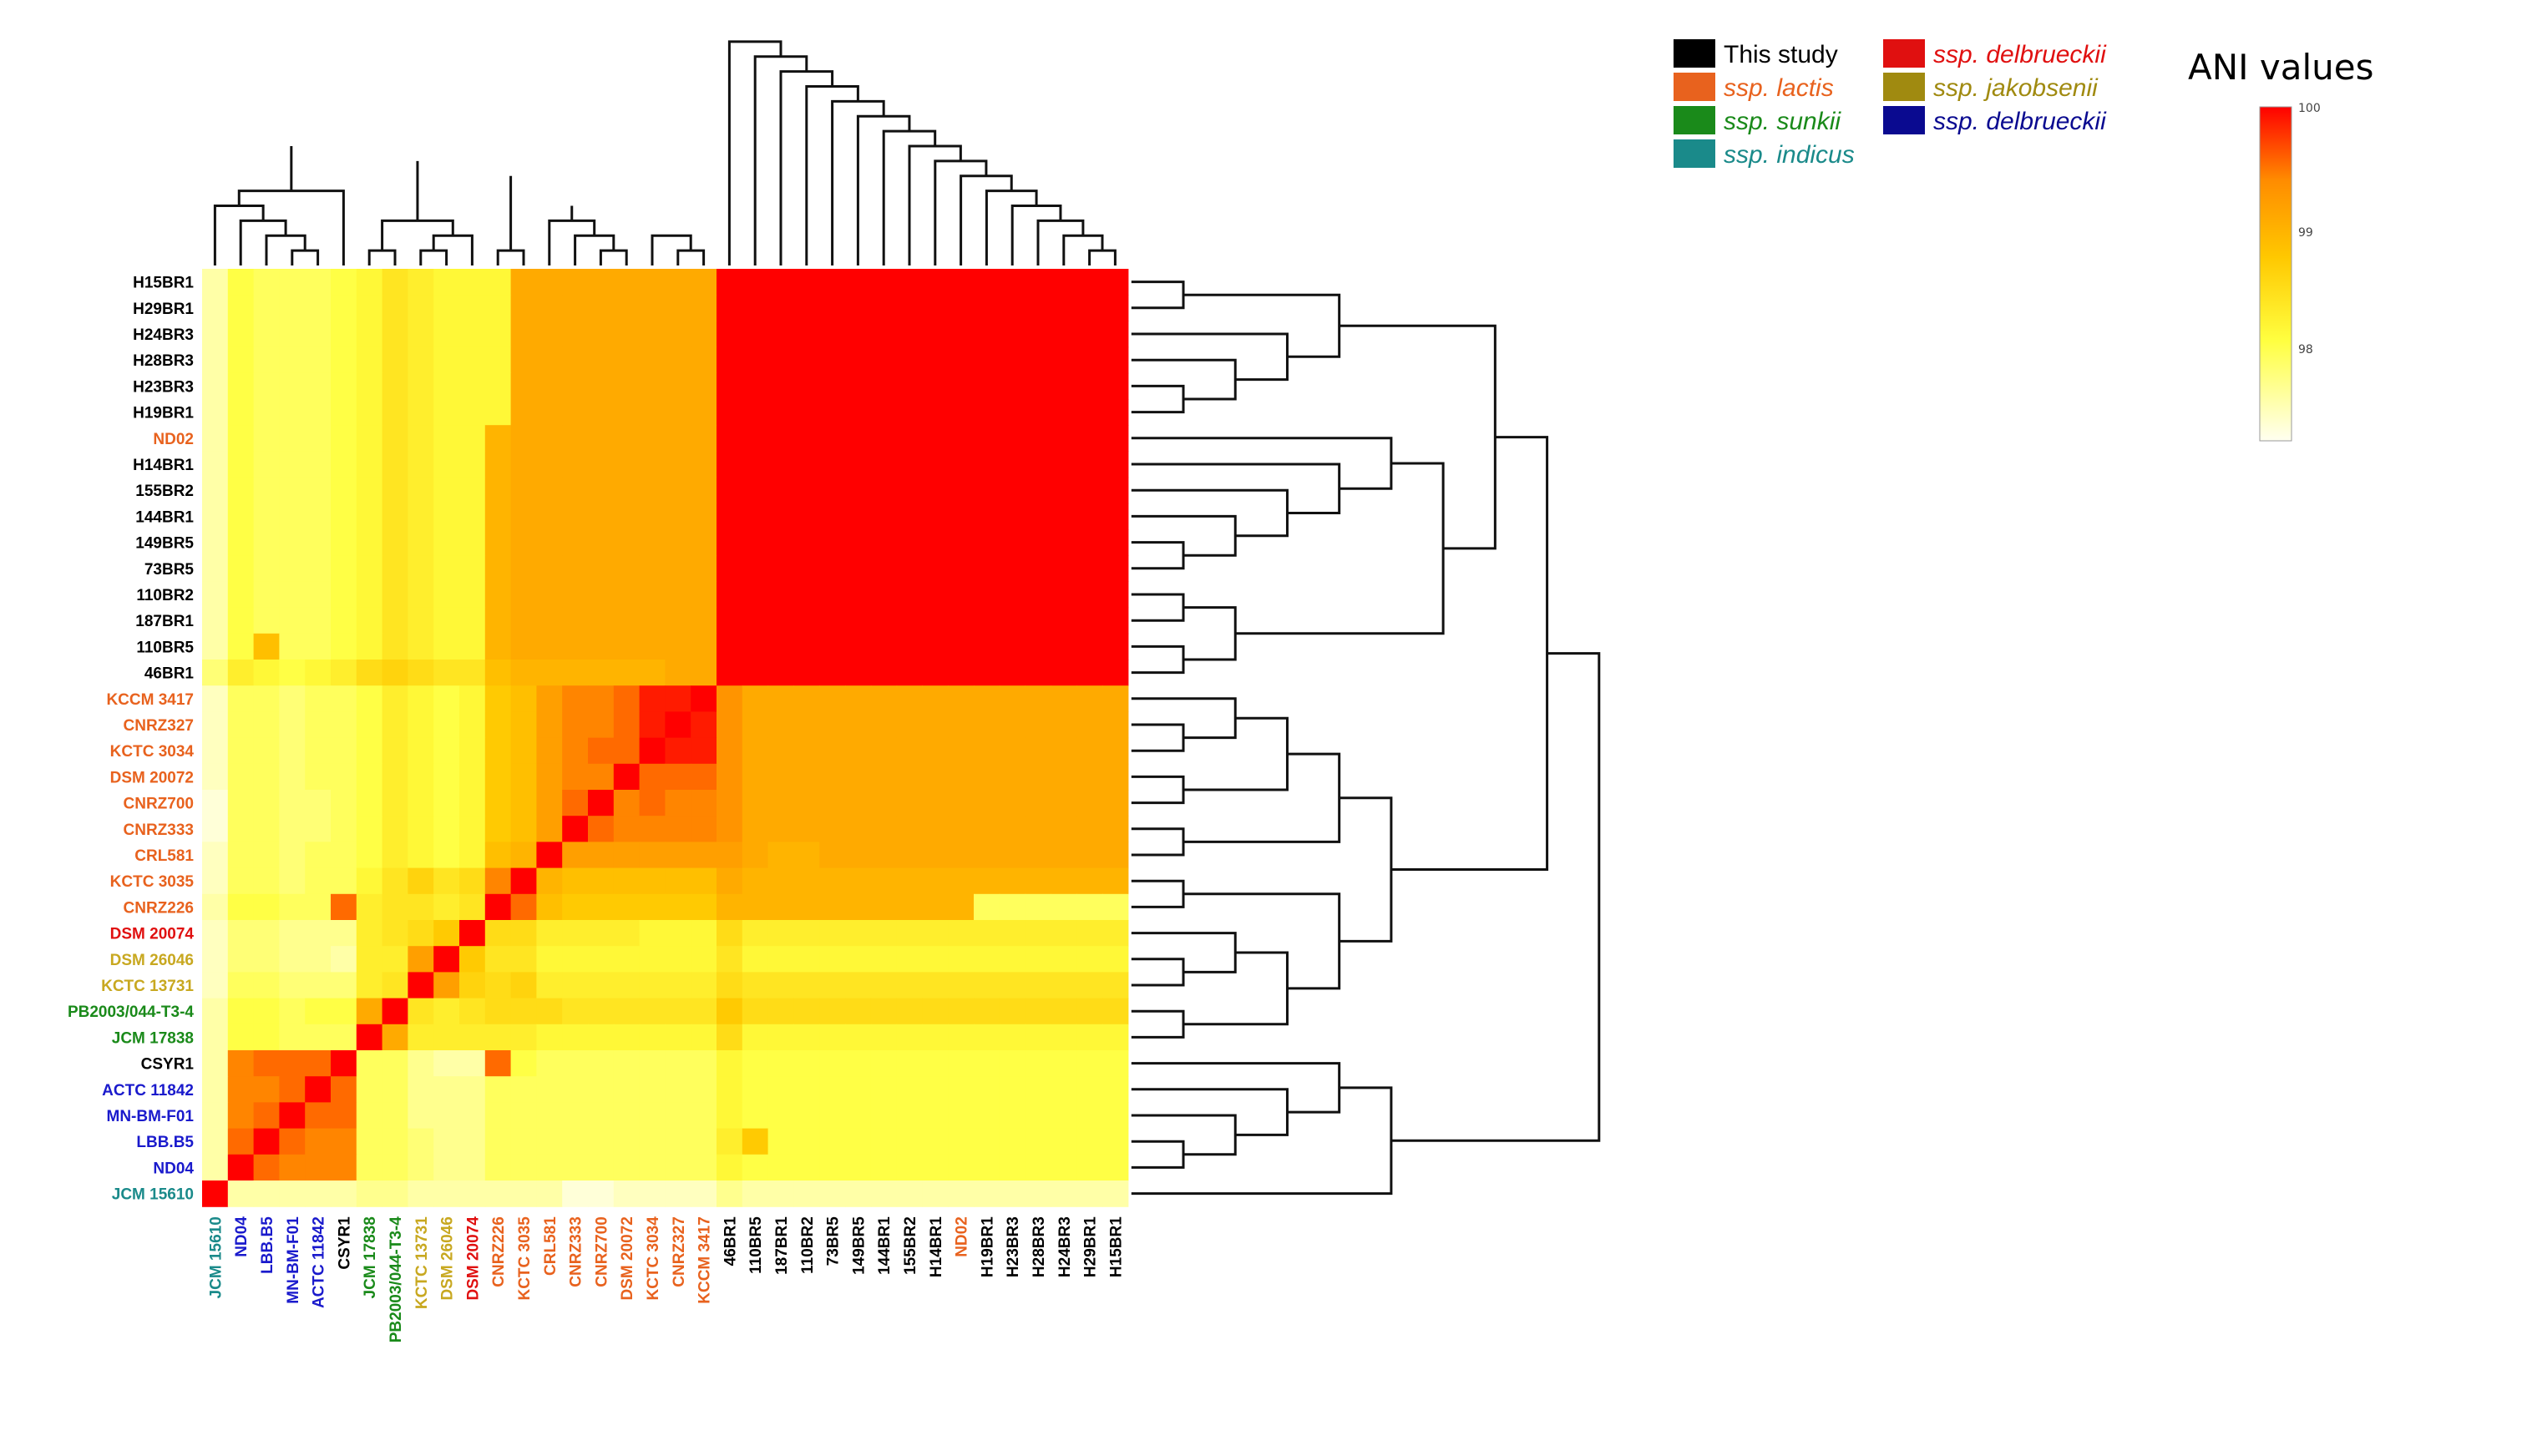 This screenshot has width=2522, height=1456. I want to click on legend-swatch, so click(1904, 120).